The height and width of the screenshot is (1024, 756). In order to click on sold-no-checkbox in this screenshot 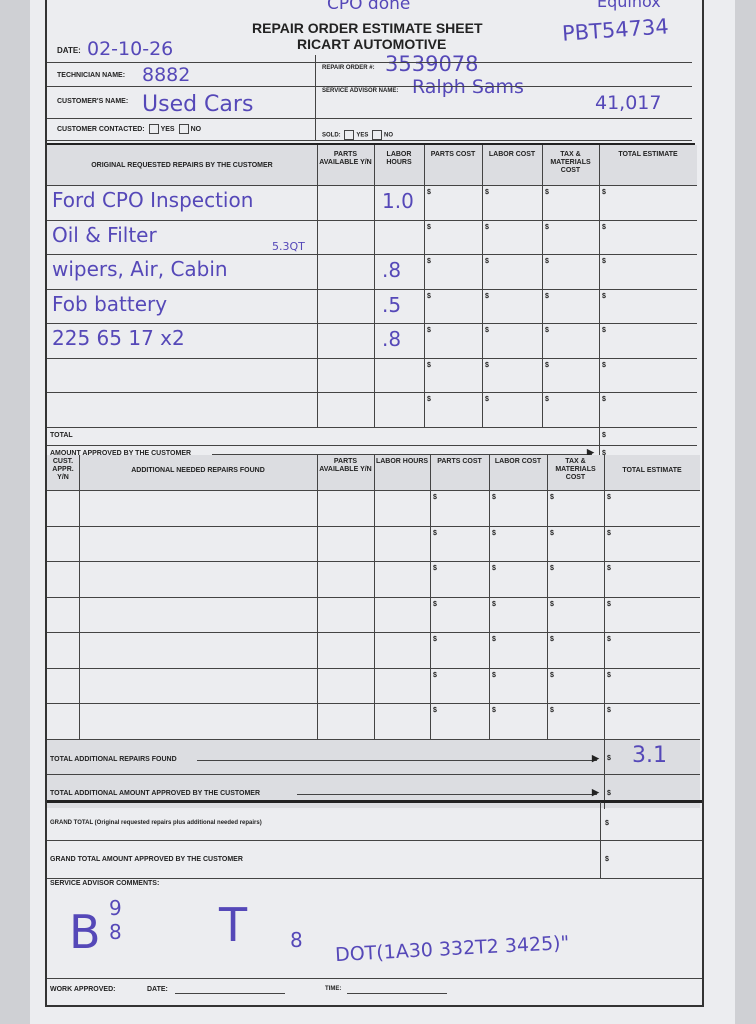, I will do `click(377, 135)`.